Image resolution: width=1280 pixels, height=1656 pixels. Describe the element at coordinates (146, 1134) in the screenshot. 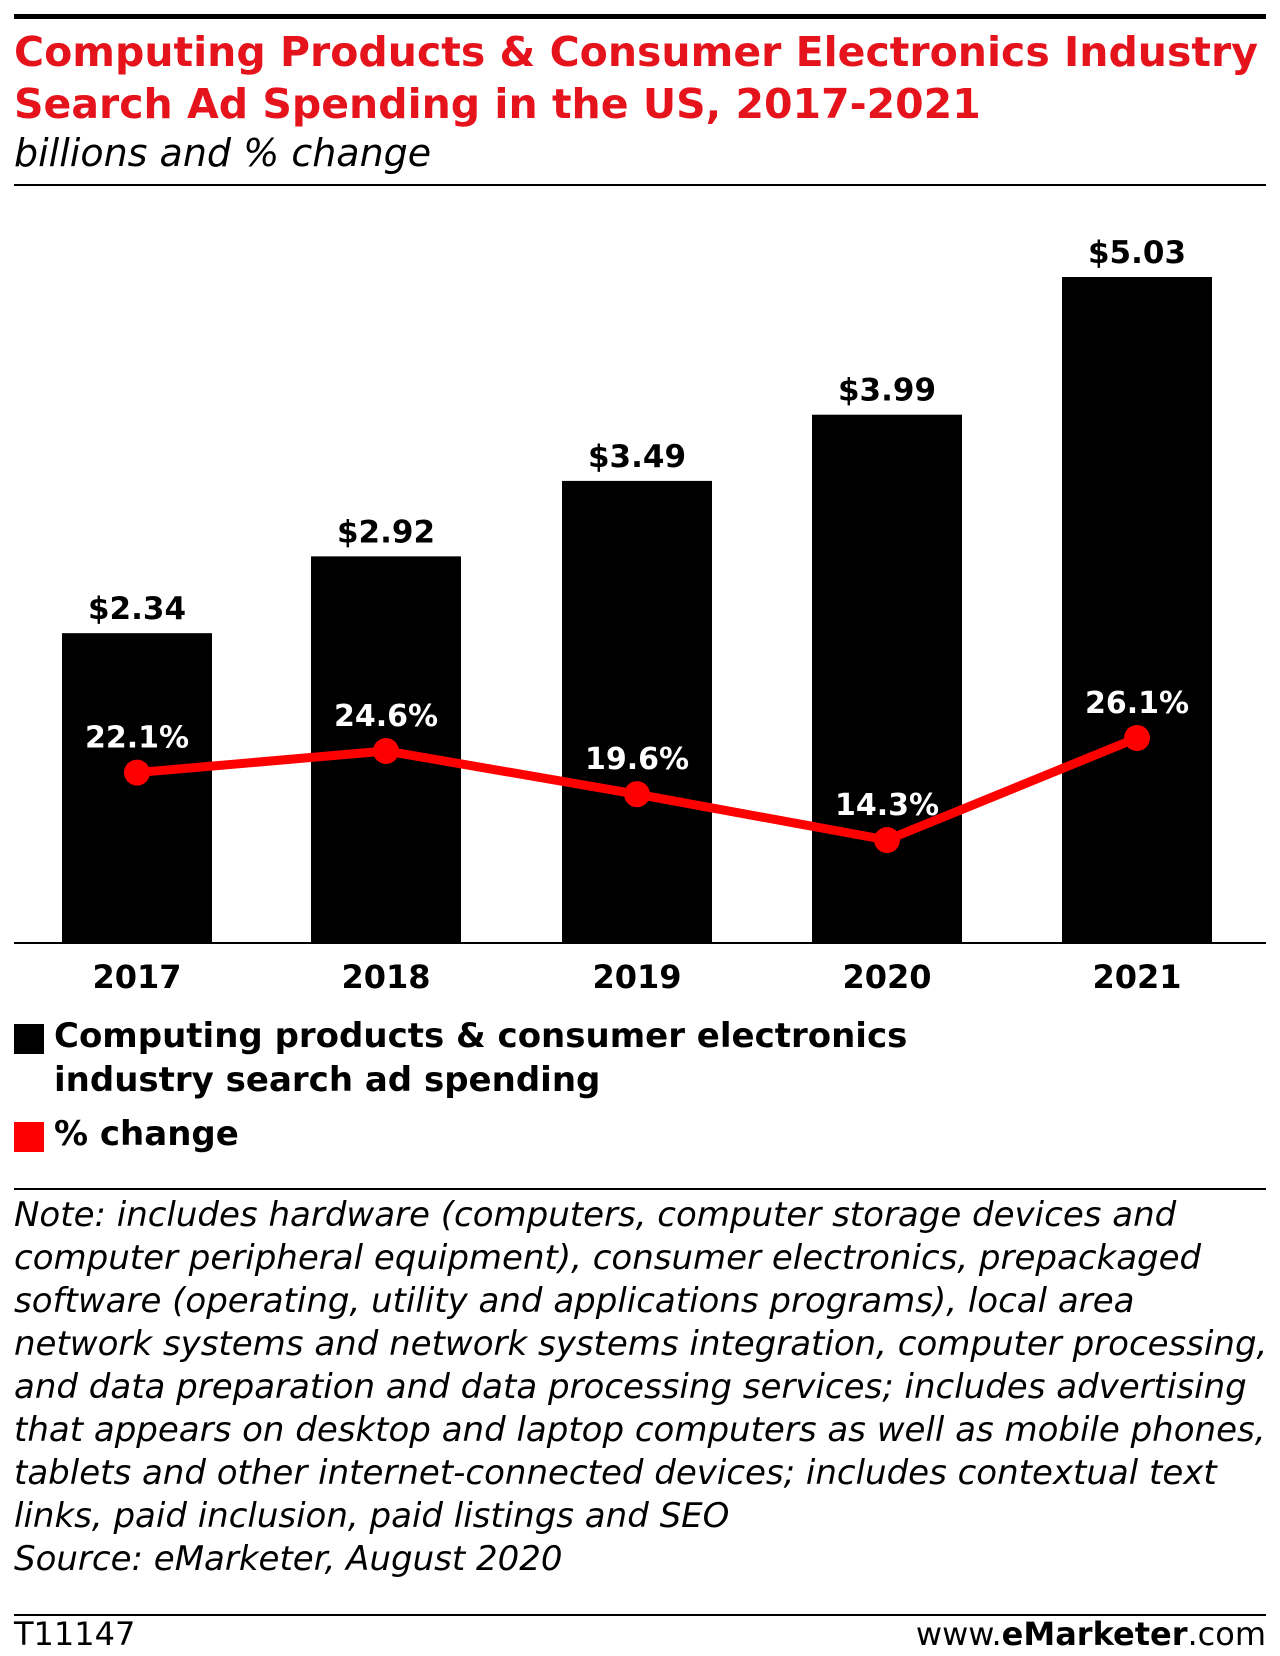

I see `legend-label-change: % change` at that location.